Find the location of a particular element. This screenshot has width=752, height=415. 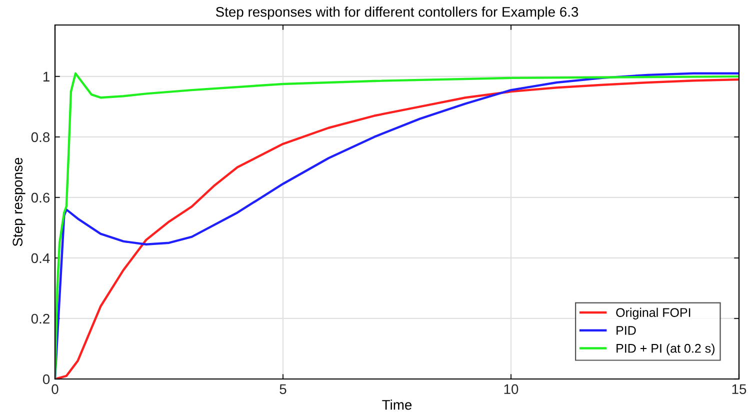

y-axis-title: Step response is located at coordinates (19, 202).